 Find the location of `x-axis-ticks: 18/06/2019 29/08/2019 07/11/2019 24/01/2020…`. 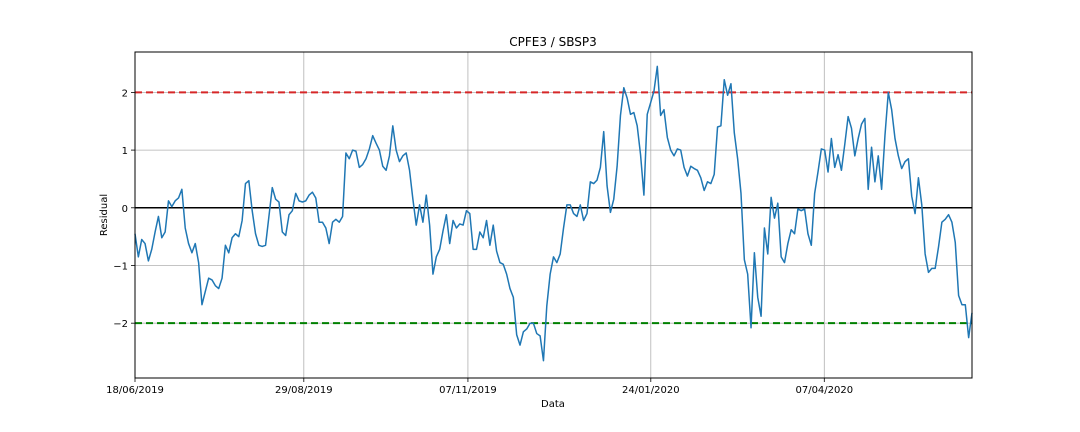

x-axis-ticks: 18/06/2019 29/08/2019 07/11/2019 24/01/2020… is located at coordinates (479, 387).